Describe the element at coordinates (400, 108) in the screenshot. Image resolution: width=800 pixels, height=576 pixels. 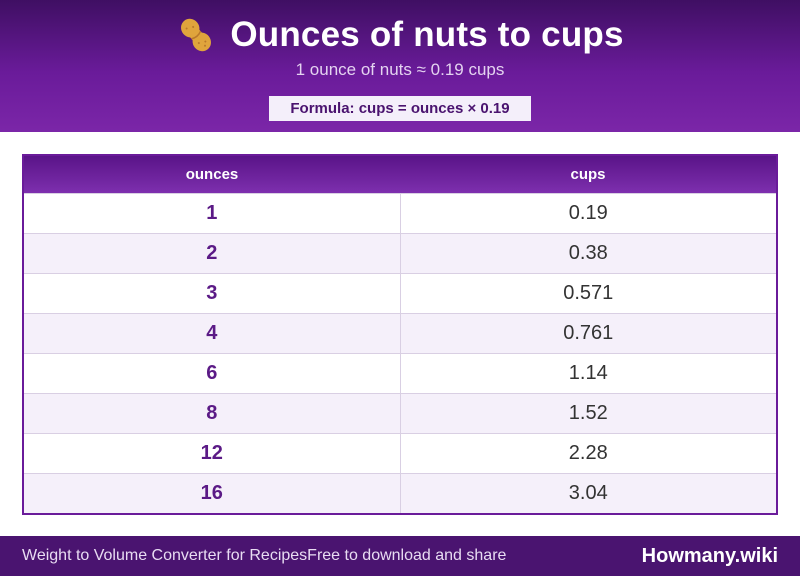
I see `formula-box: Formula: cups = ounces × 0.19` at that location.